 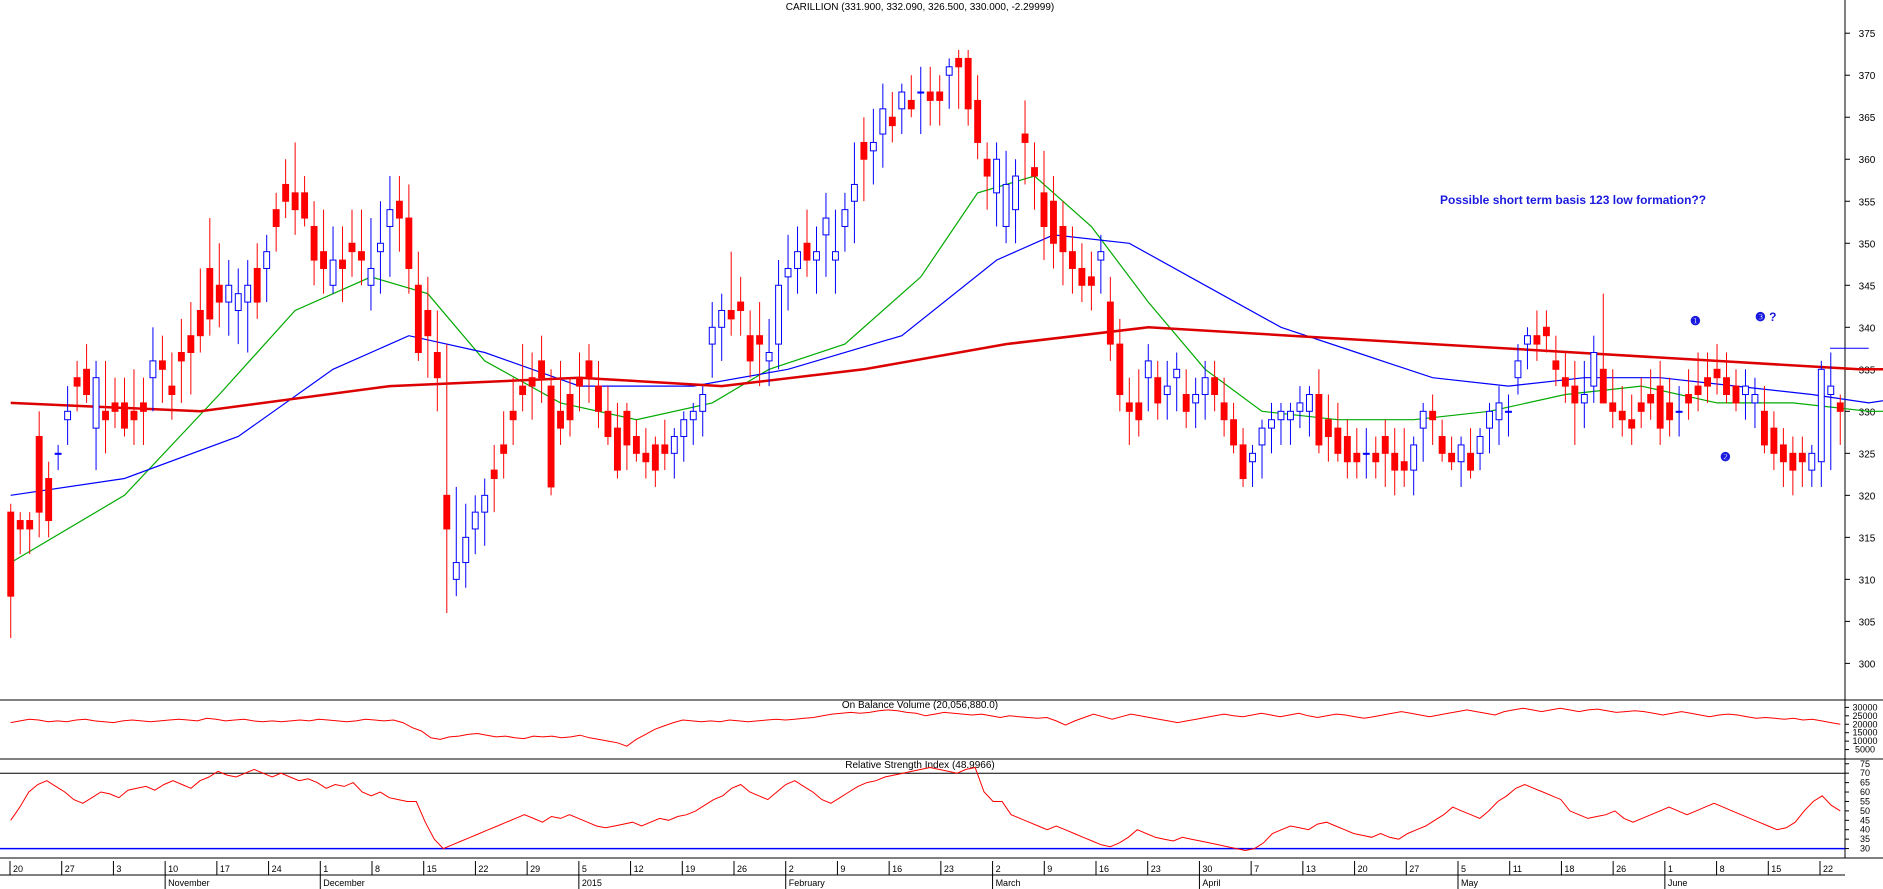 I want to click on date-tick-label: 27, so click(x=70, y=869).